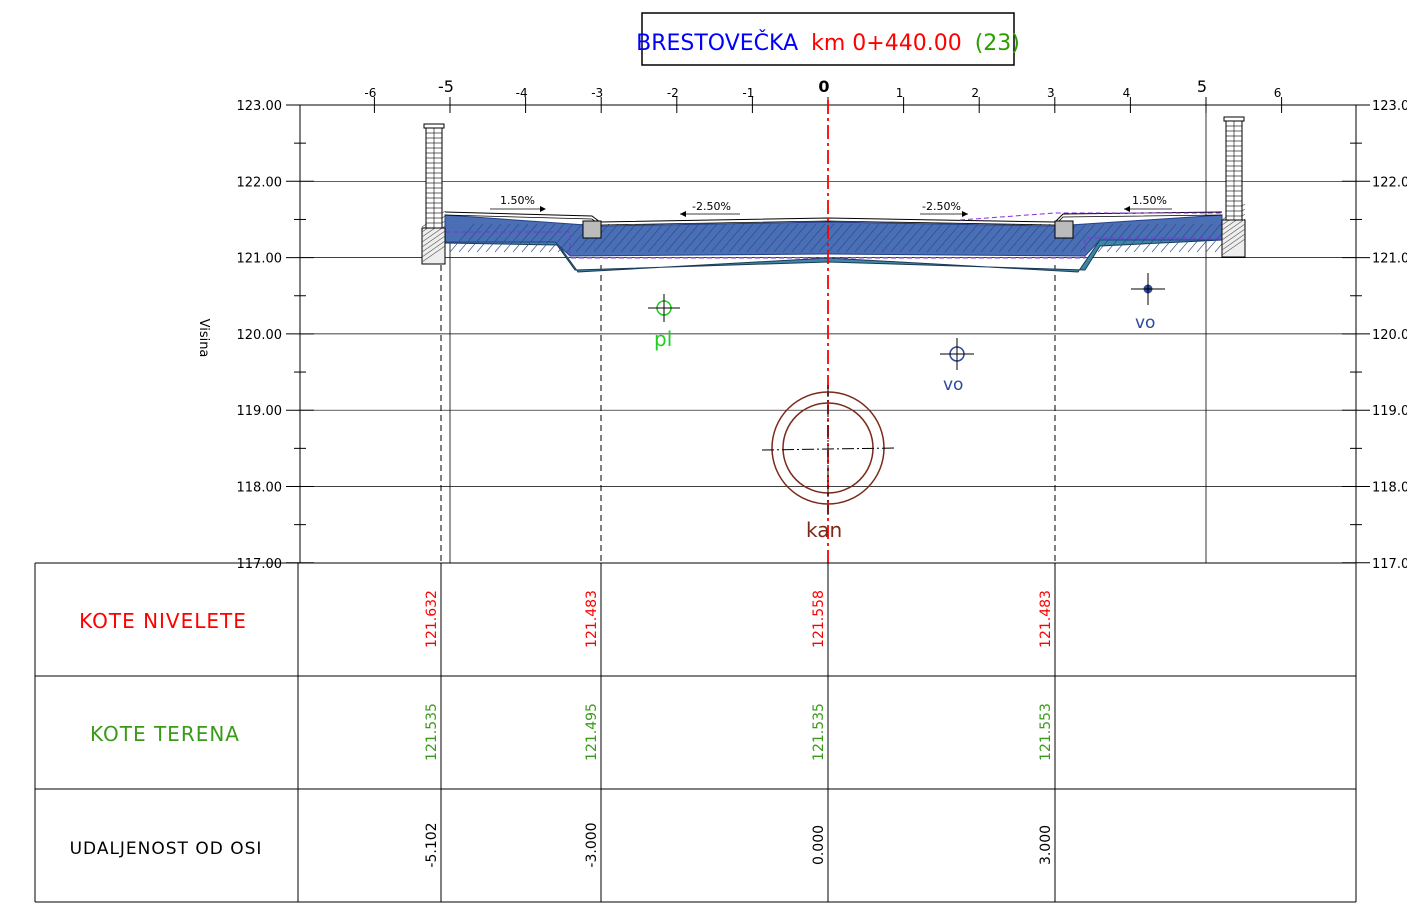  Describe the element at coordinates (592, 229) in the screenshot. I see `curb-left` at that location.